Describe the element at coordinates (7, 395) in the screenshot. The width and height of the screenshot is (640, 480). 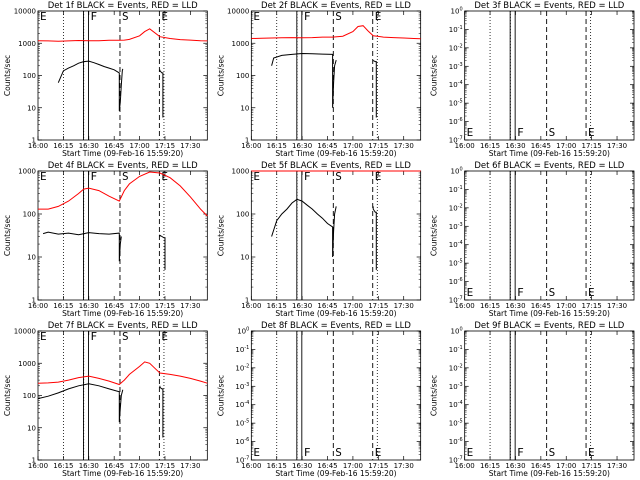
I see `y-axis-label: Counts/sec` at that location.